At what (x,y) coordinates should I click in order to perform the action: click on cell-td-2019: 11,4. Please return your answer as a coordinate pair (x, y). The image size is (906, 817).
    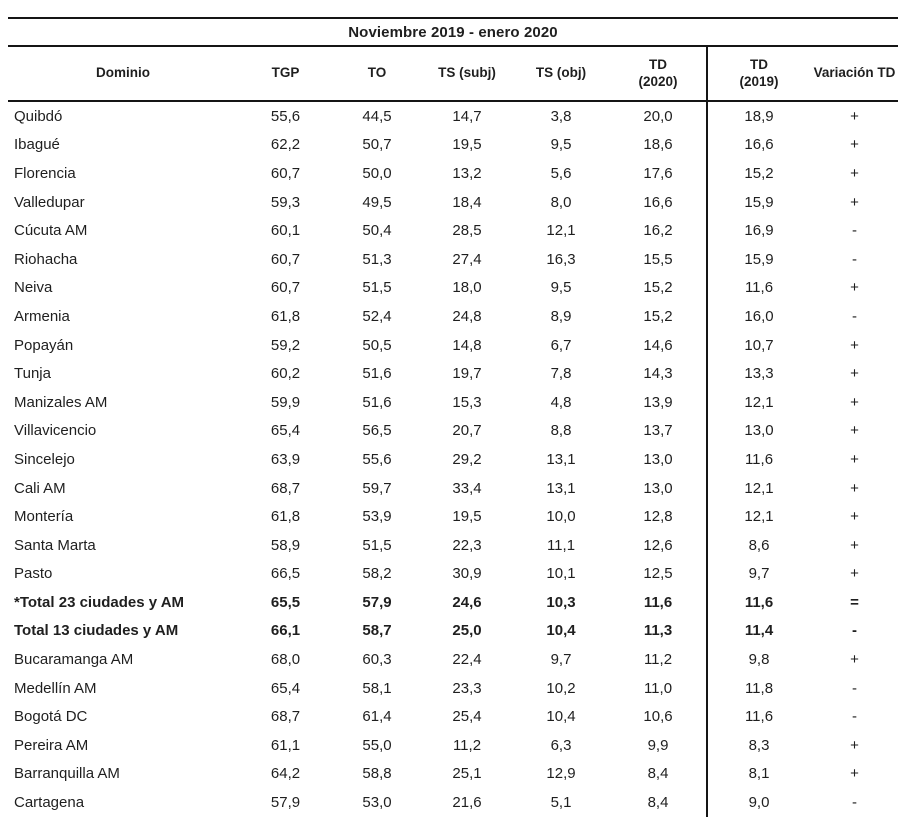
    Looking at the image, I should click on (759, 631).